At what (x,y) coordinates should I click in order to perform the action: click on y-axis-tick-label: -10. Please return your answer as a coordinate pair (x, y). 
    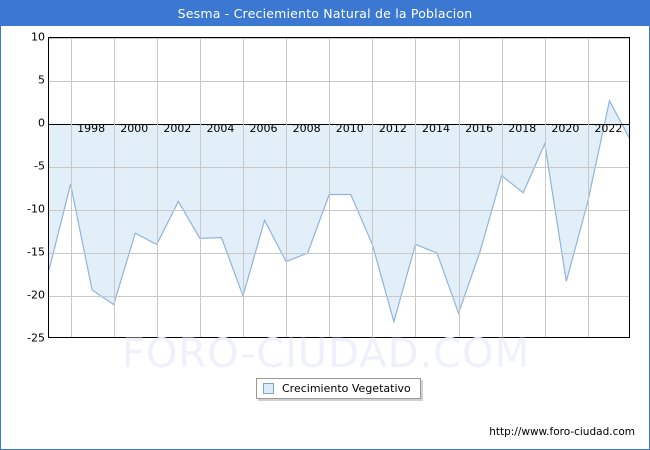
    Looking at the image, I should click on (36, 209).